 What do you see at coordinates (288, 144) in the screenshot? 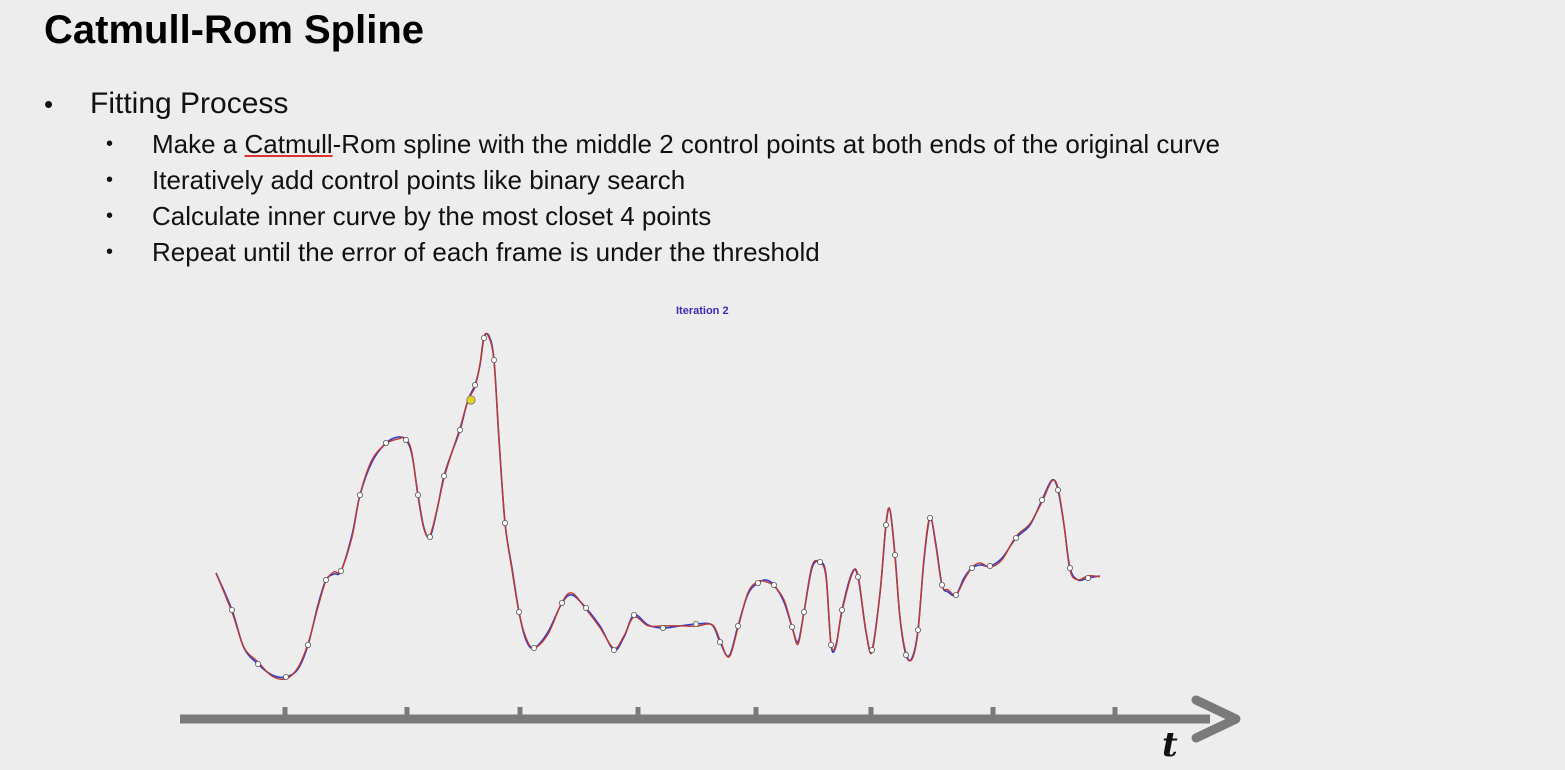
I see `sub-bullet-underlined-word: Catmull` at bounding box center [288, 144].